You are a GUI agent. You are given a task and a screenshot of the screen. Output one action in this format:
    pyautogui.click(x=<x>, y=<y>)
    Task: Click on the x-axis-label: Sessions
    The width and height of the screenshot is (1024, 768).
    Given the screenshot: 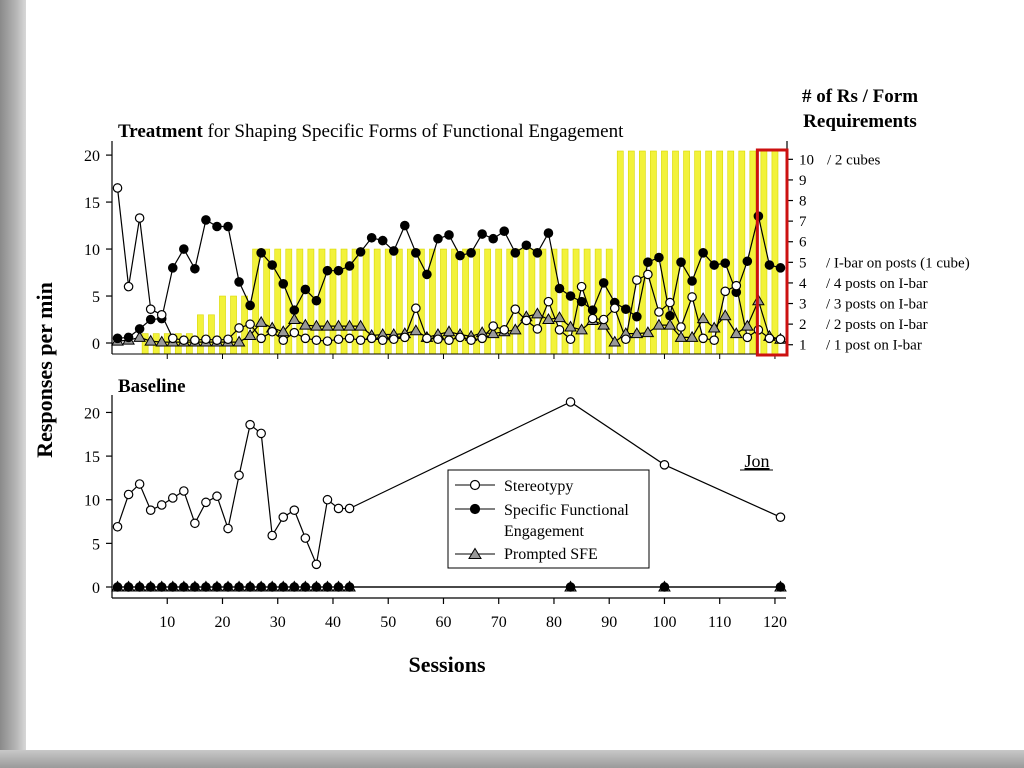 What is the action you would take?
    pyautogui.click(x=446, y=664)
    